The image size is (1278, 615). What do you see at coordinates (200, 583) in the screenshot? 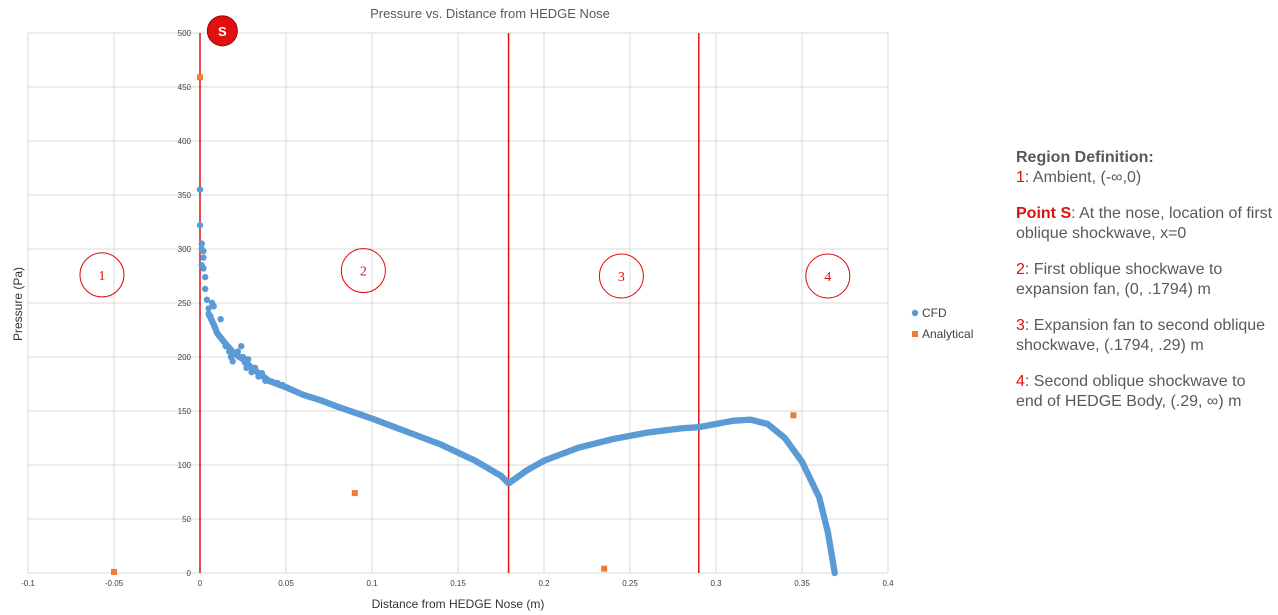
I see `x-tick-label: 0` at bounding box center [200, 583].